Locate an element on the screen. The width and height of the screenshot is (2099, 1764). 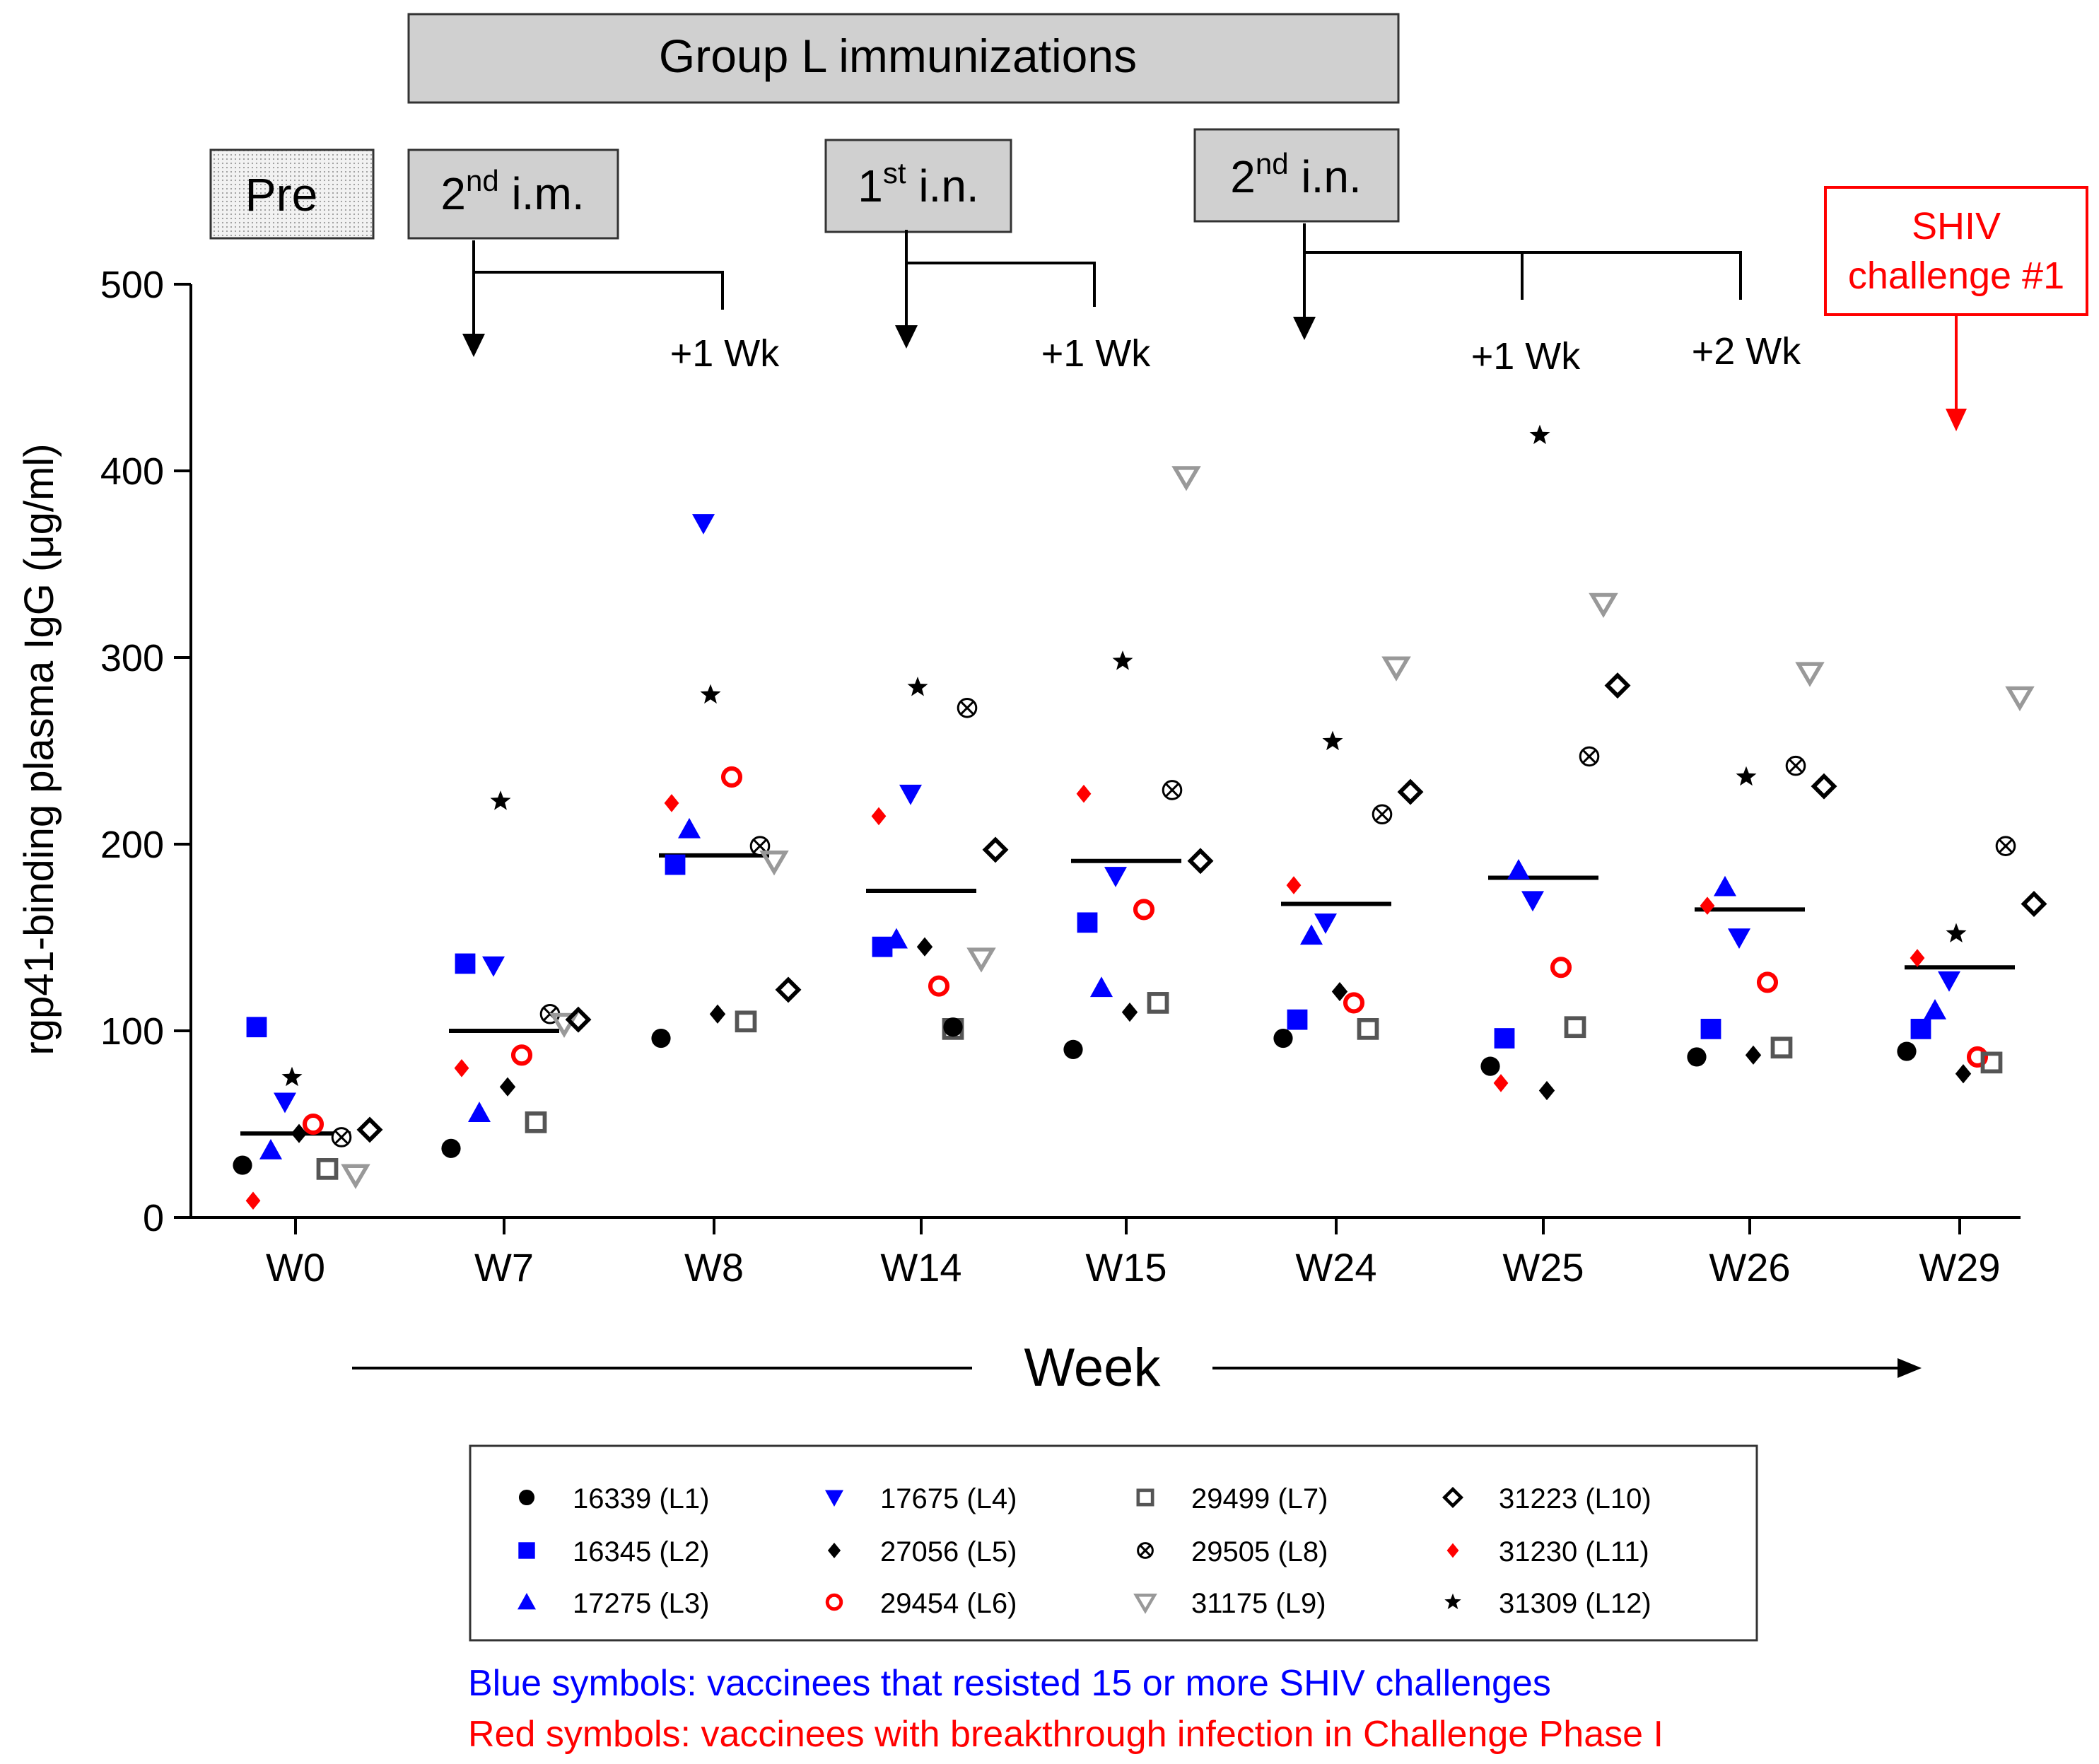
point-31309-l12-w29 is located at coordinates (1956, 932).